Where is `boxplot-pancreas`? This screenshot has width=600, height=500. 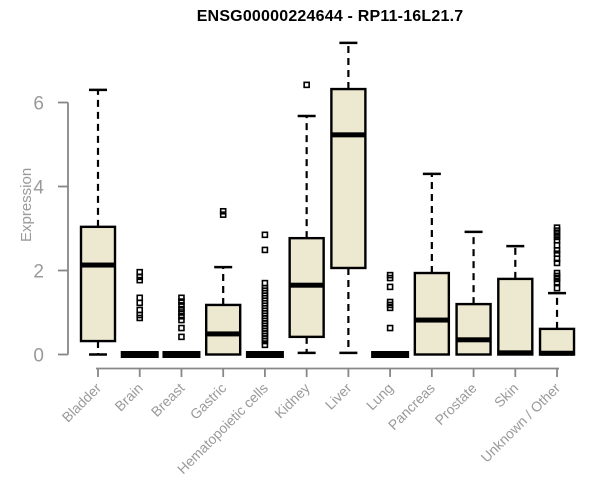
boxplot-pancreas is located at coordinates (432, 264).